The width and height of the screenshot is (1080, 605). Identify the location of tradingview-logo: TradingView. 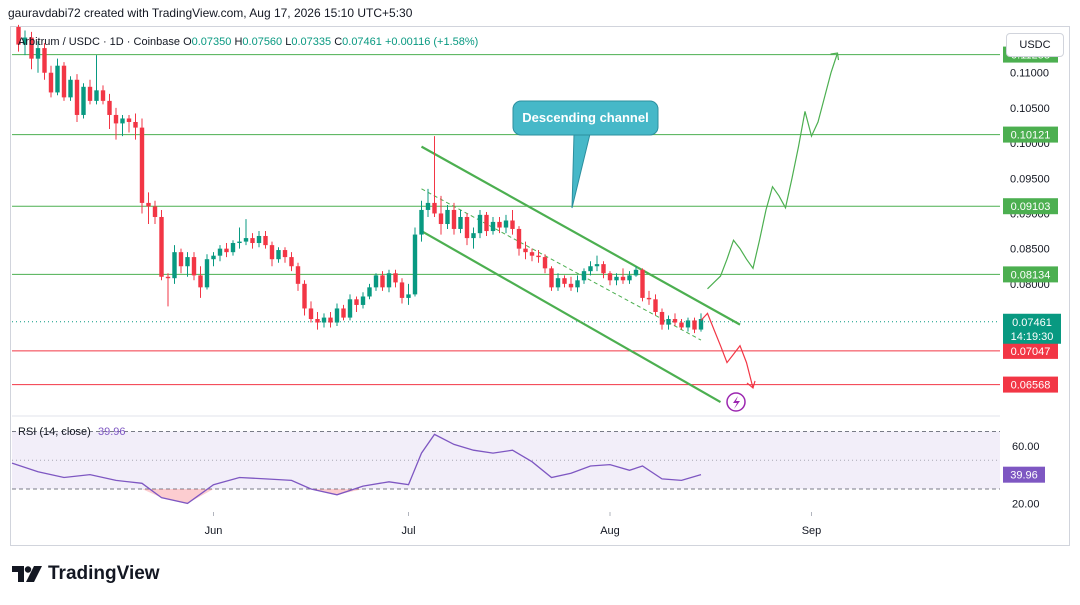
(86, 574).